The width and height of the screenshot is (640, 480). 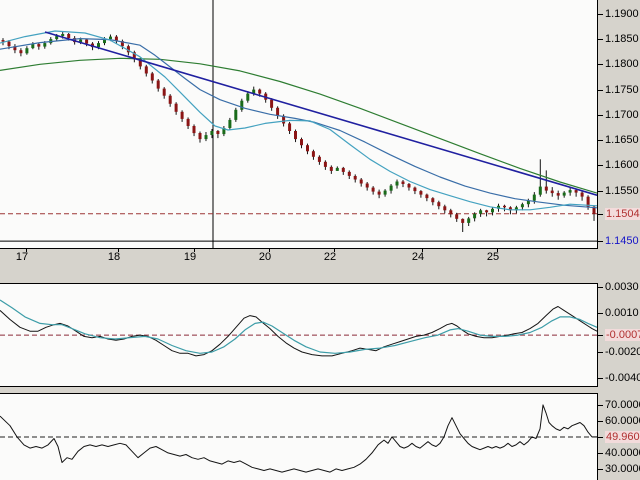 What do you see at coordinates (298, 326) in the screenshot?
I see `indicator-signal-line` at bounding box center [298, 326].